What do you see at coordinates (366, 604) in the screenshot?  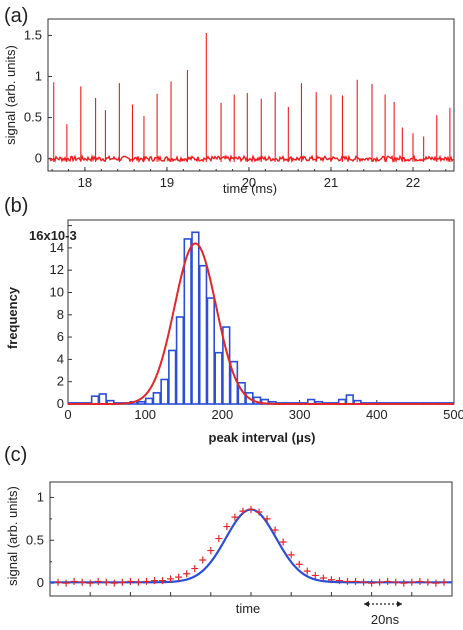 I see `scale-bar-left-arrow` at bounding box center [366, 604].